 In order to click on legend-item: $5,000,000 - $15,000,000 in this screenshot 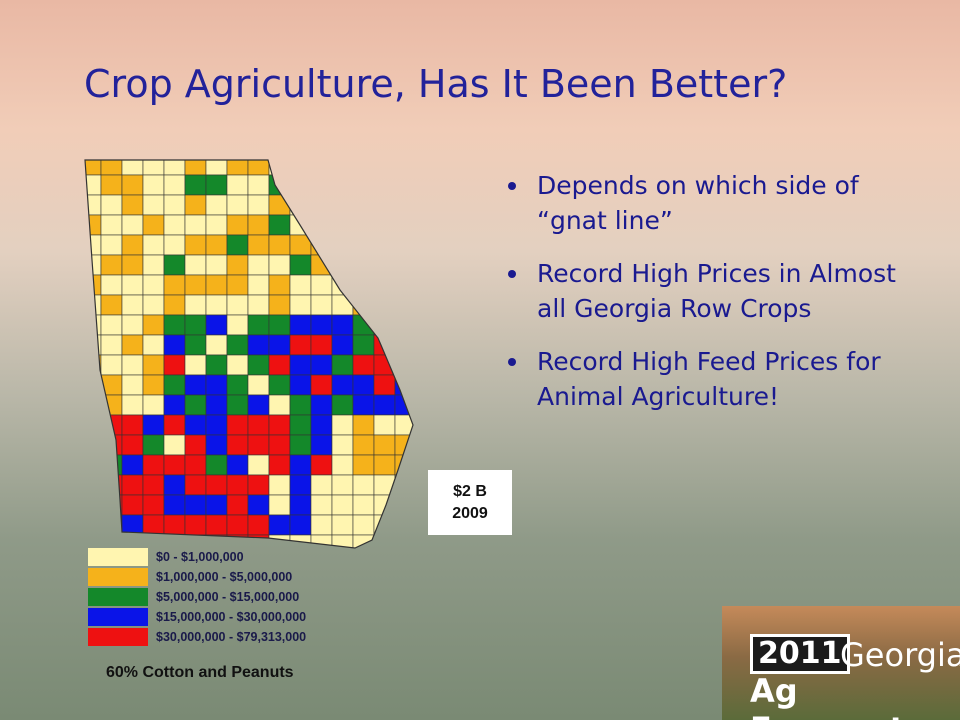, I will do `click(193, 597)`.